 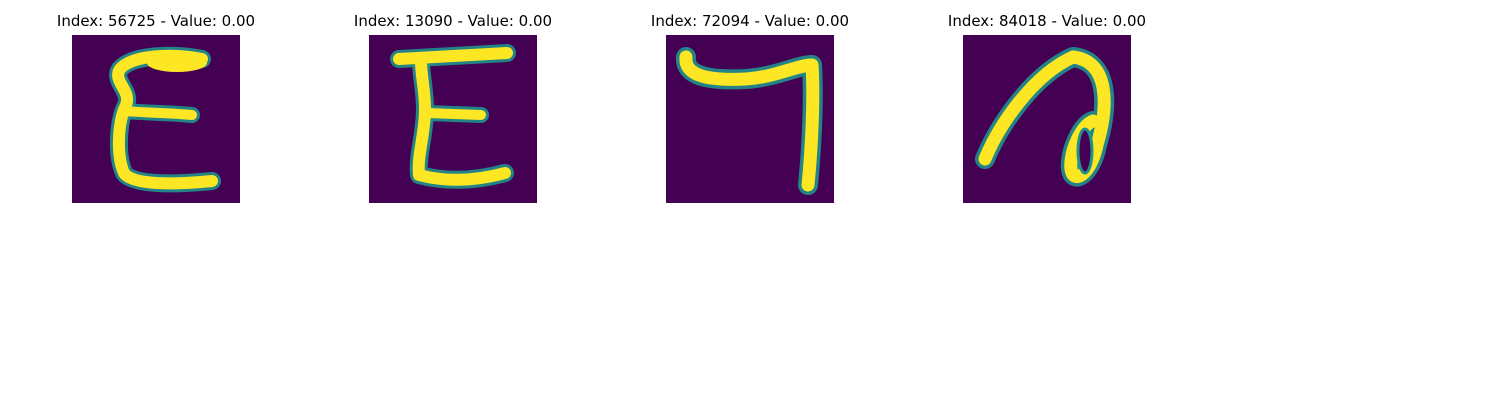 What do you see at coordinates (1047, 21) in the screenshot?
I see `panel-title: Index: 84018 - Value: 0.00` at bounding box center [1047, 21].